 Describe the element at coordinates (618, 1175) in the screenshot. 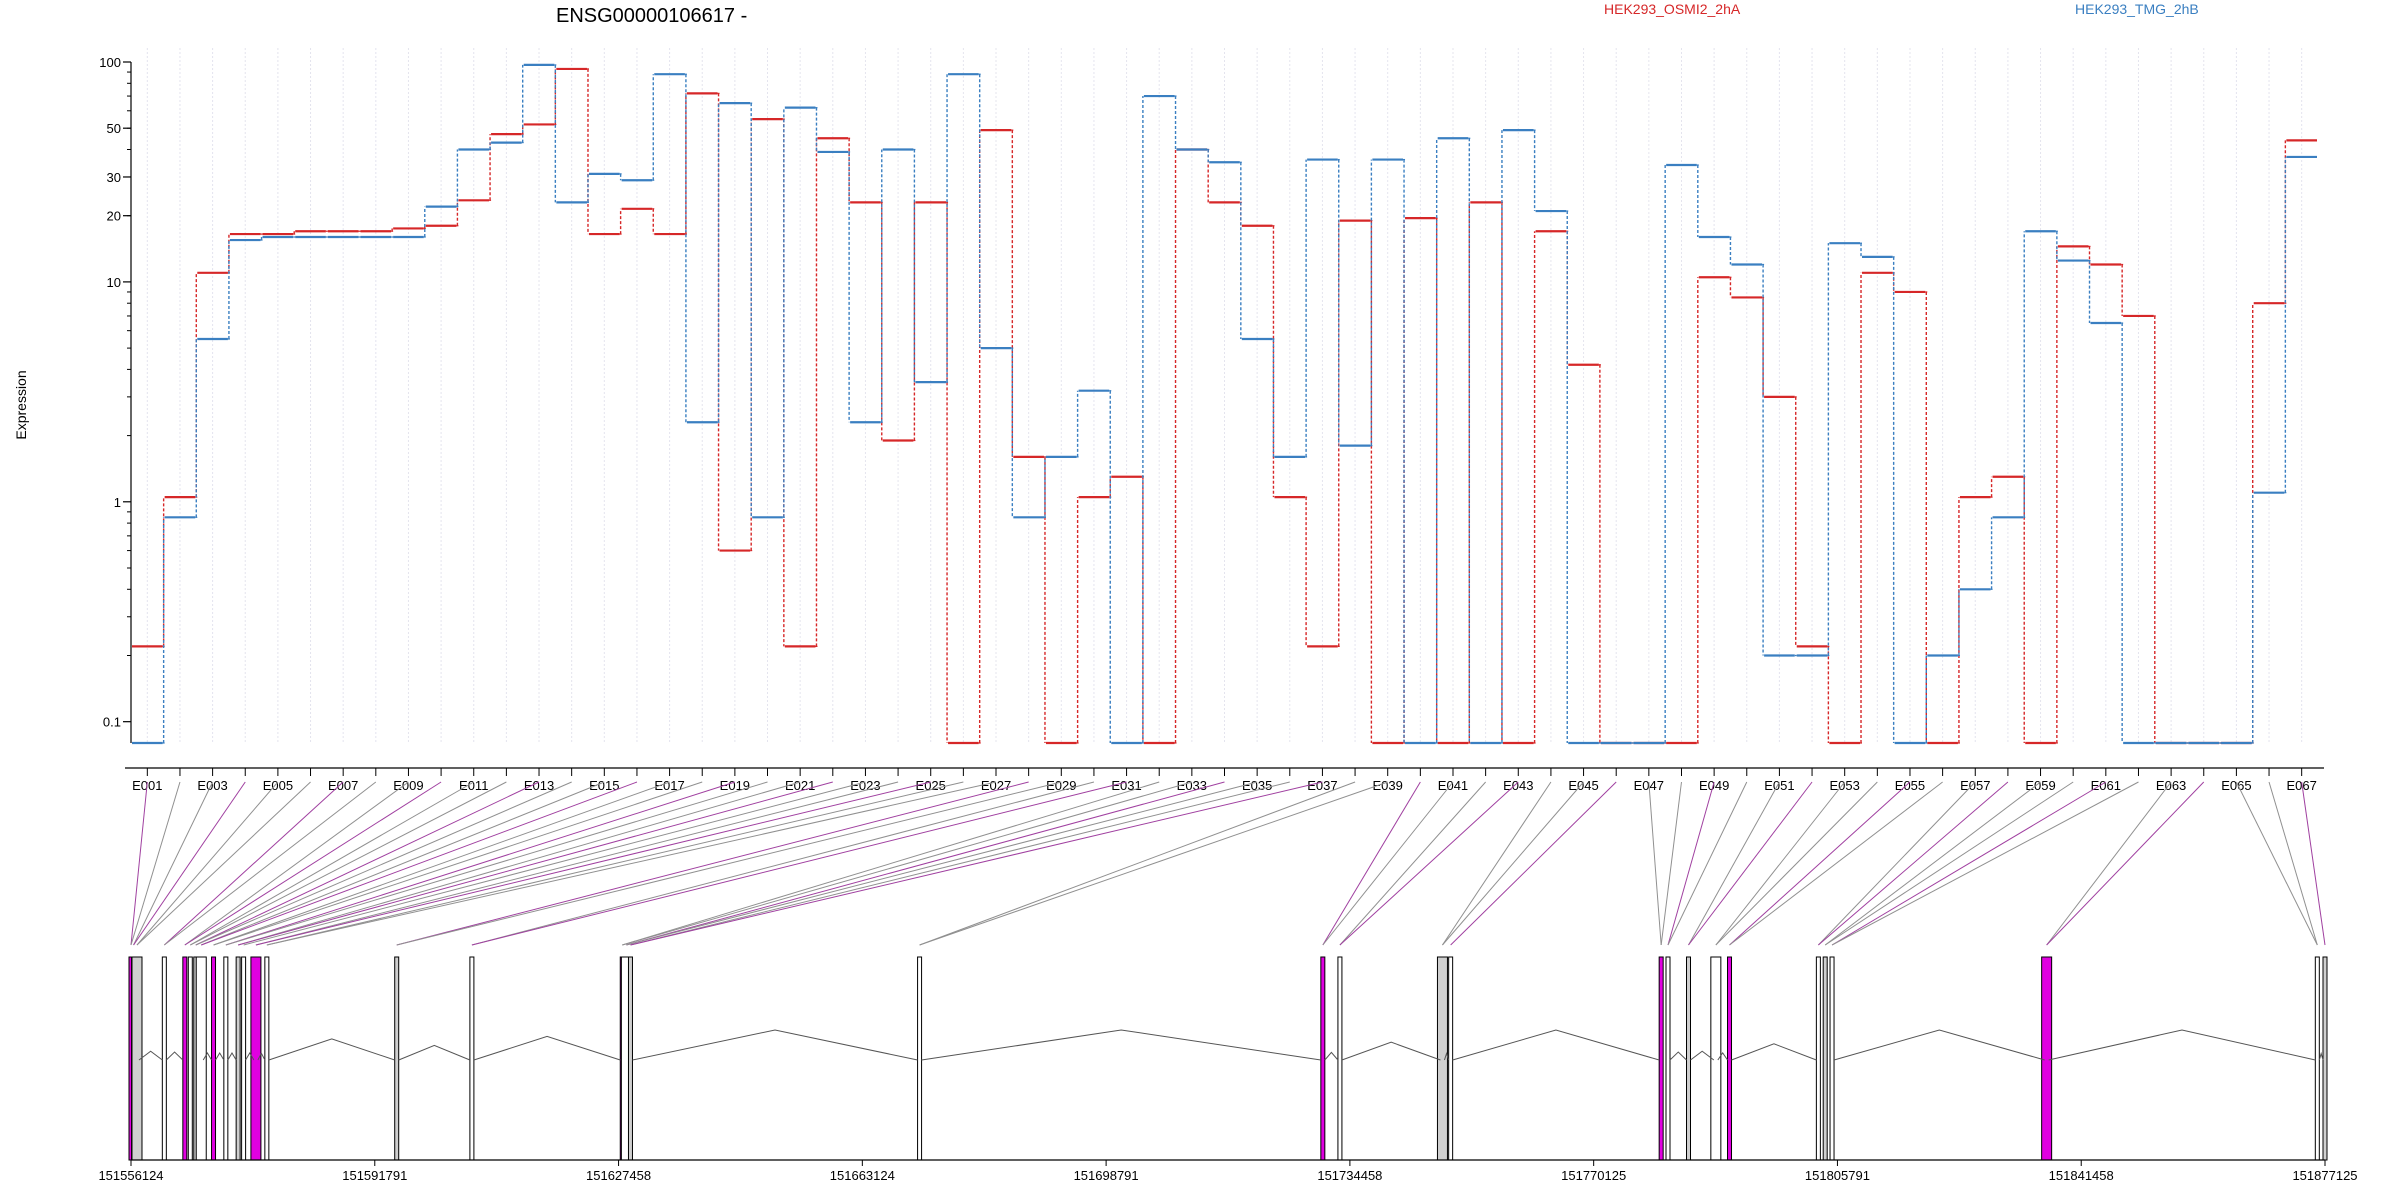

I see `coord-tick-label: 151627458` at that location.